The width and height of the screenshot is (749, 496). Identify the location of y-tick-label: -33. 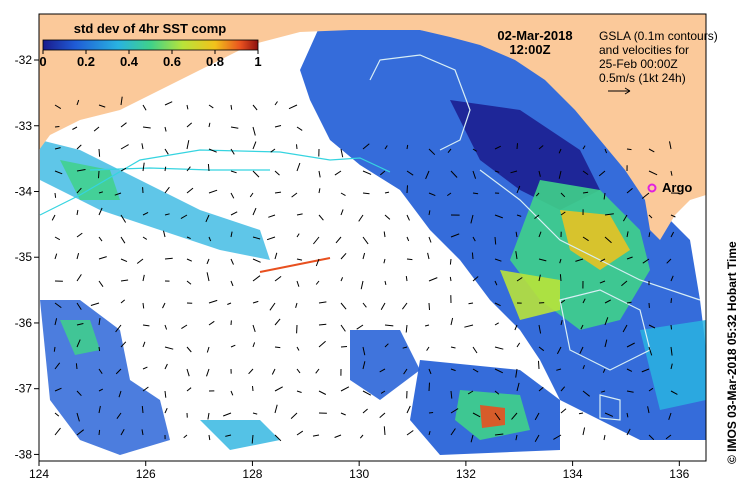
(24, 126).